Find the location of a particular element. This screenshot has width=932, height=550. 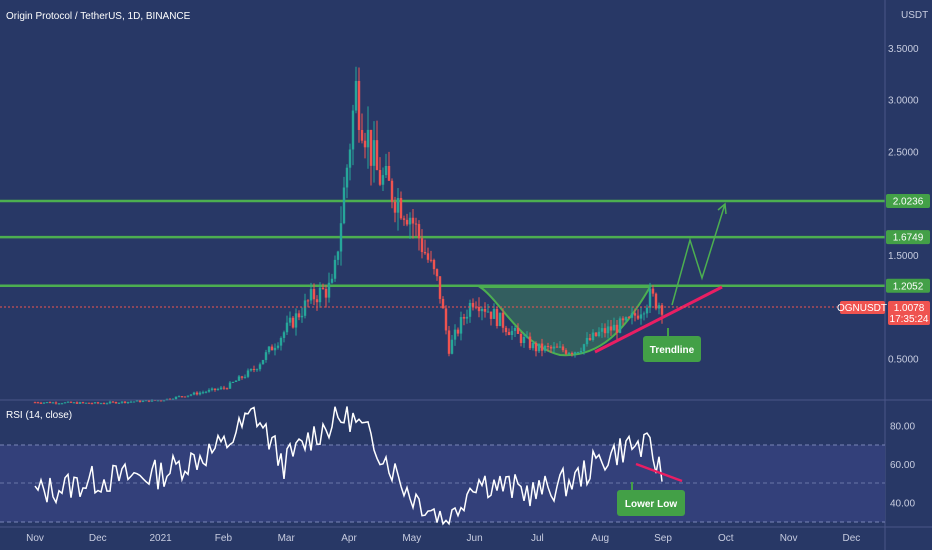

rsi-lower-low-line is located at coordinates (659, 472).